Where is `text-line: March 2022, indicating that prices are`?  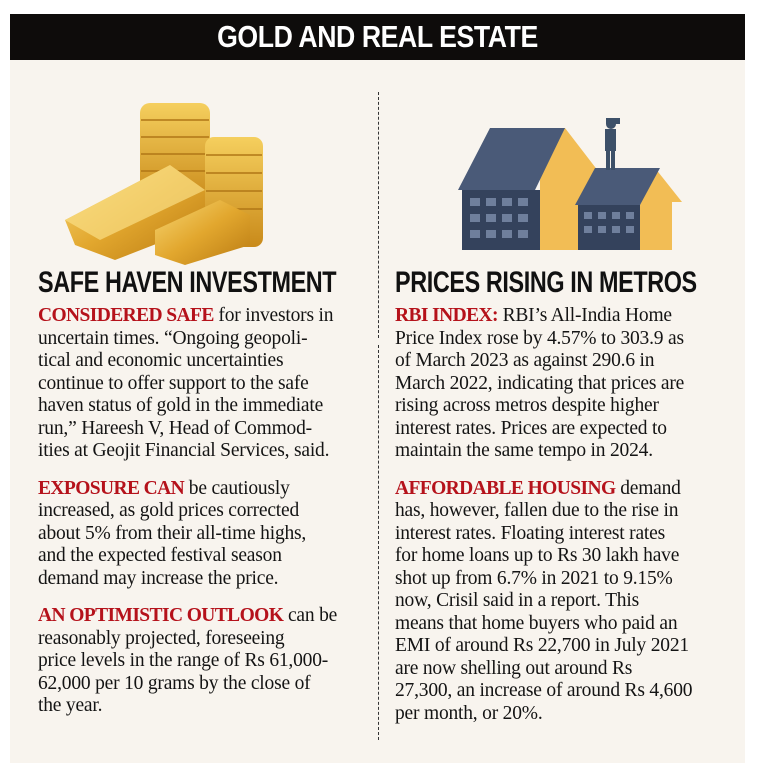 text-line: March 2022, indicating that prices are is located at coordinates (540, 383).